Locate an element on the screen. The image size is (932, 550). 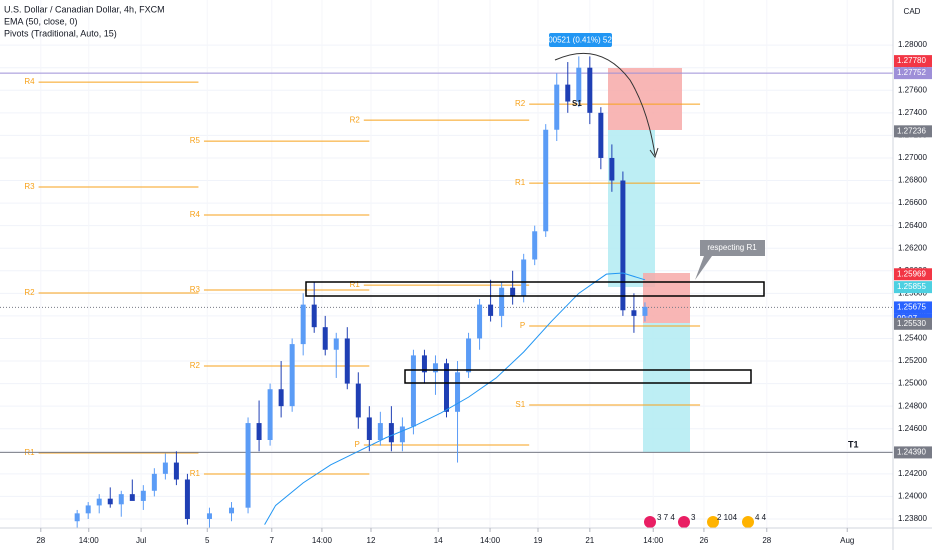
price-label: 1.24390 is located at coordinates (911, 452).